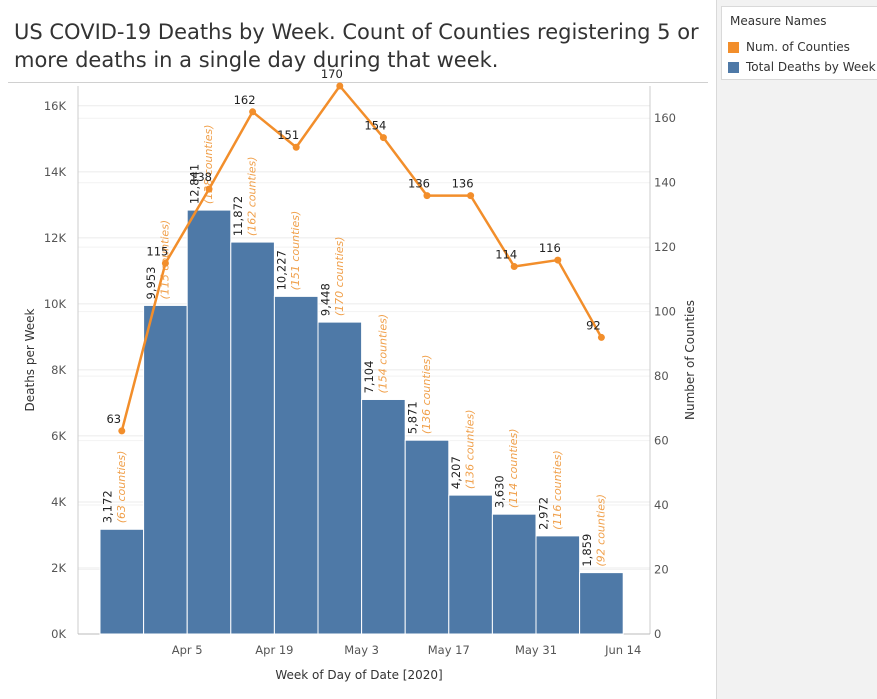 The height and width of the screenshot is (699, 877). I want to click on legend-swatch-counties, so click(733, 47).